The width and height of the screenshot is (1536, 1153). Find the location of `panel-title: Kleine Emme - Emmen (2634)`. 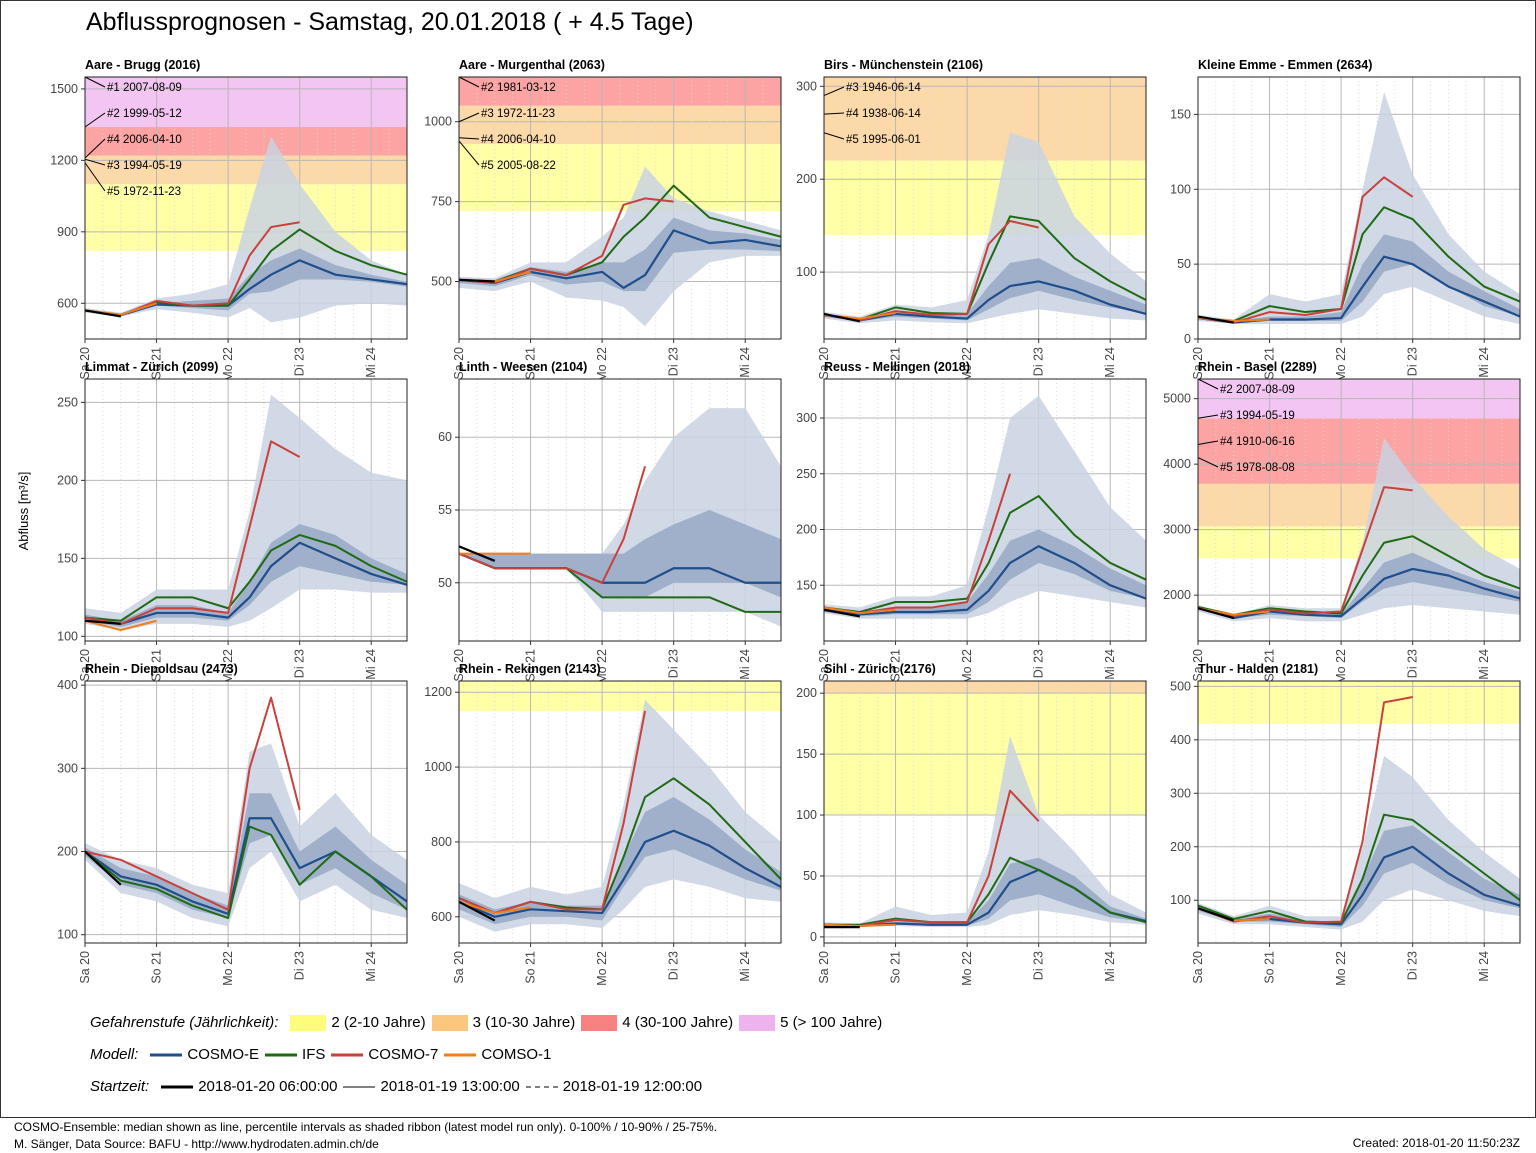

panel-title: Kleine Emme - Emmen (2634) is located at coordinates (1285, 65).